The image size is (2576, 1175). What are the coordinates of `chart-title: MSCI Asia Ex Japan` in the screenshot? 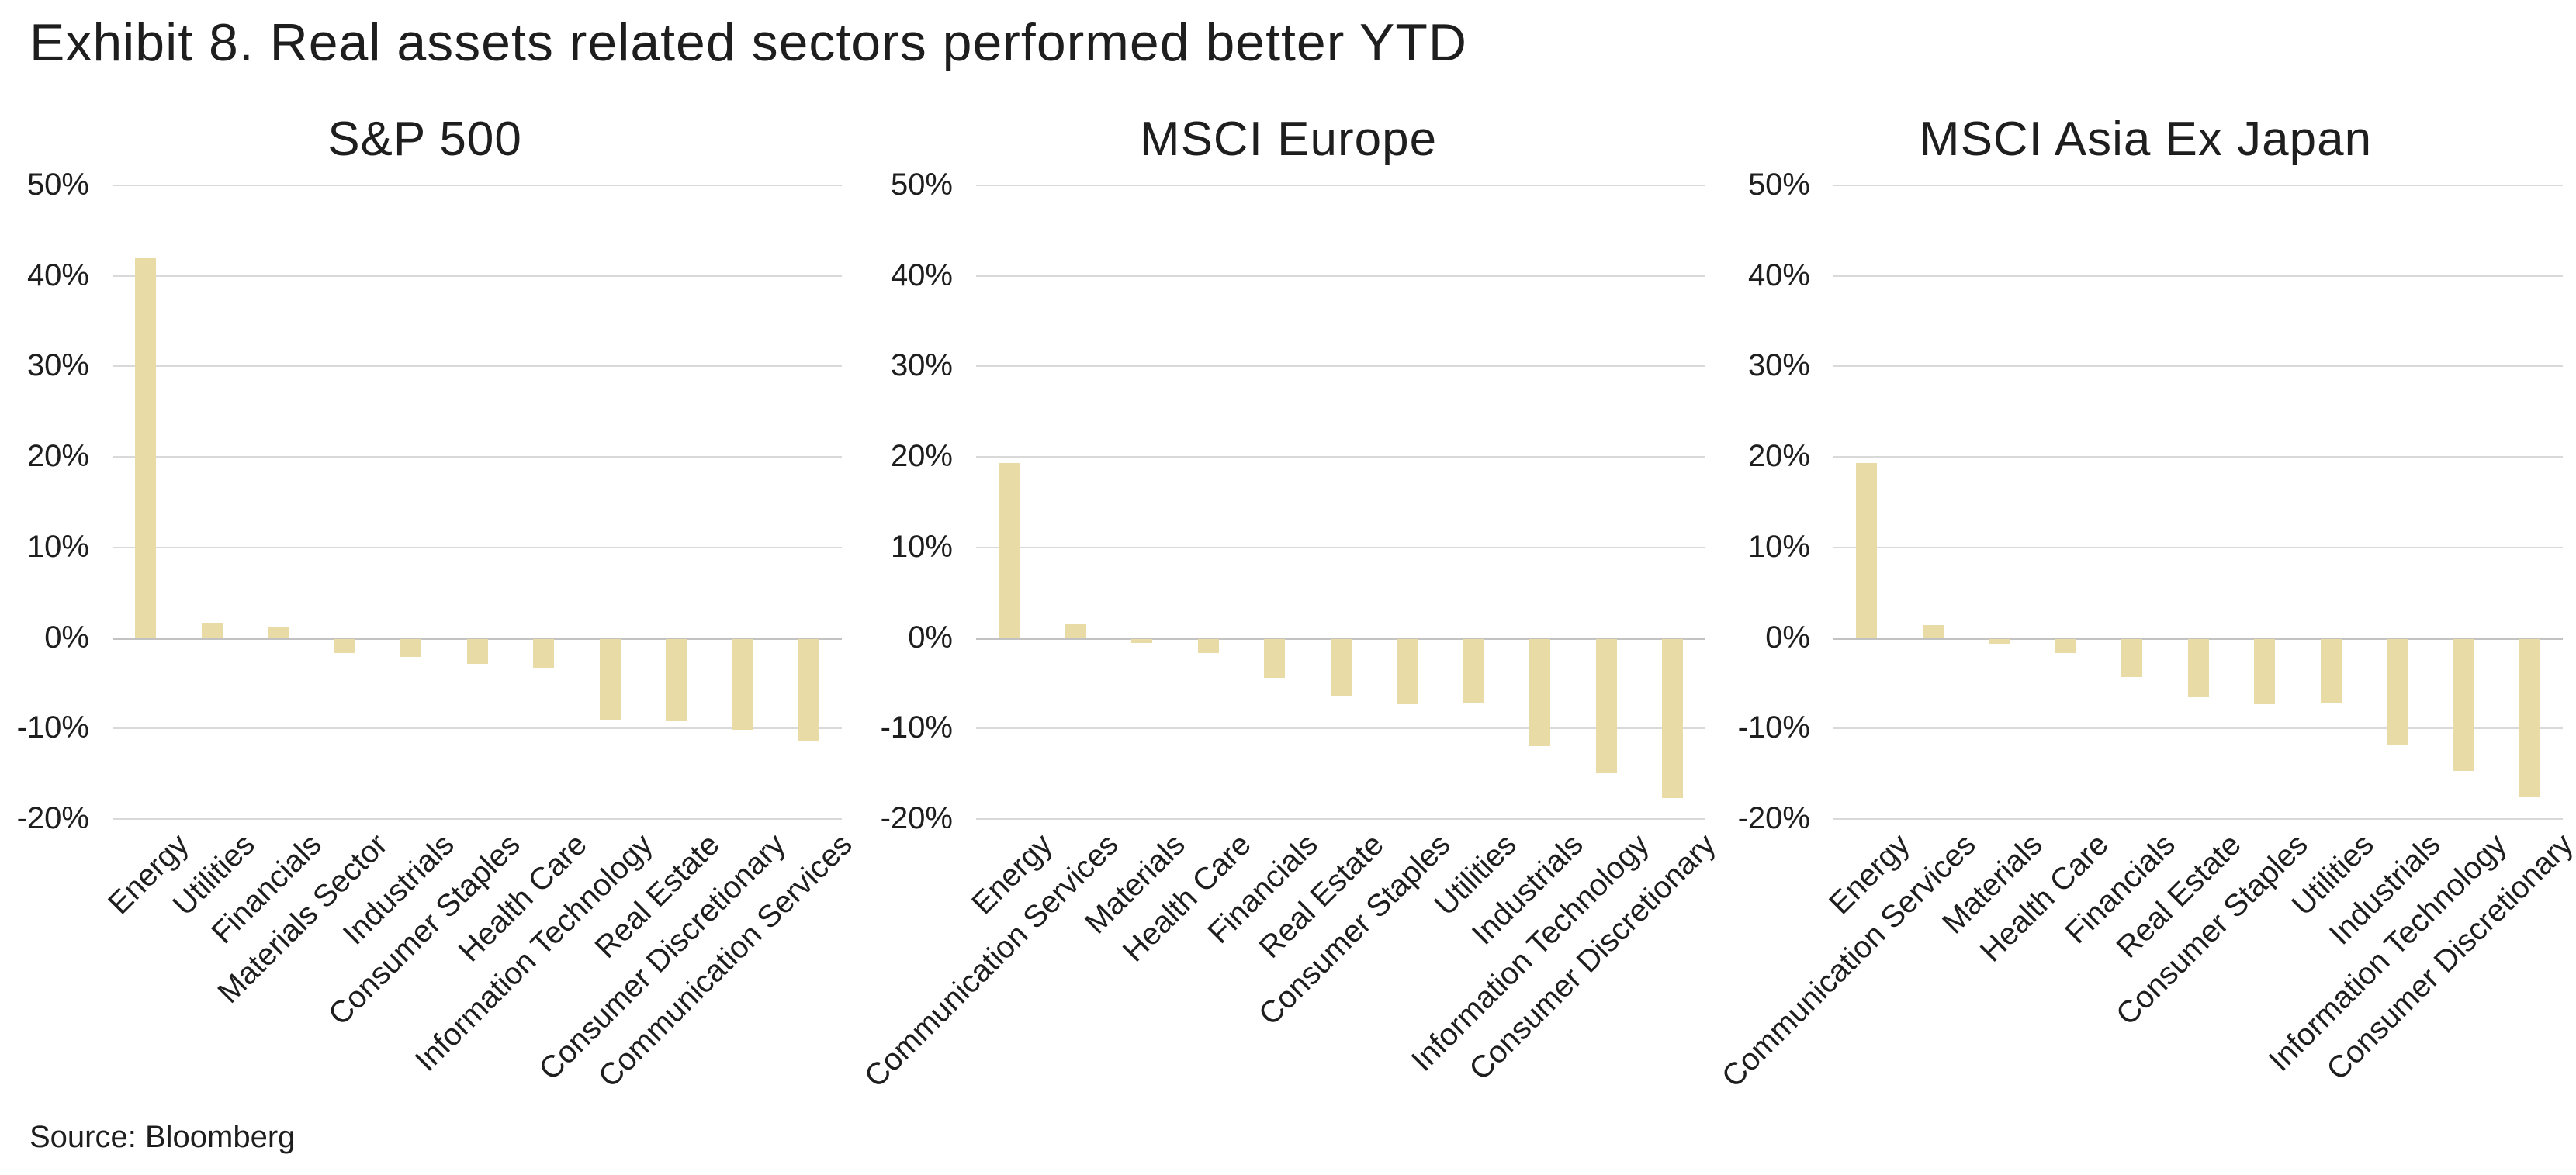 It's located at (2146, 139).